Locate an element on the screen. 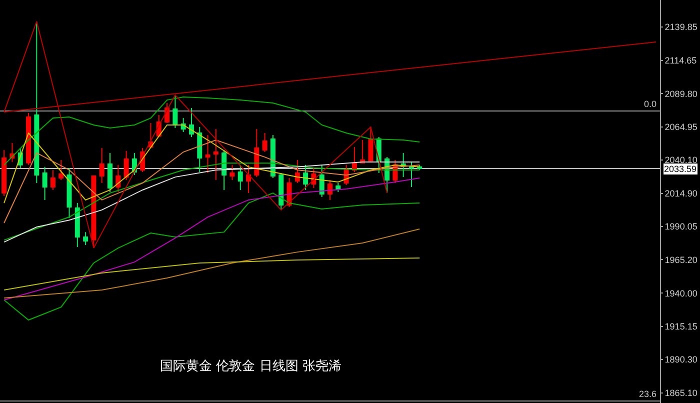 This screenshot has height=403, width=700. y-tick-label: 1865.10 is located at coordinates (681, 393).